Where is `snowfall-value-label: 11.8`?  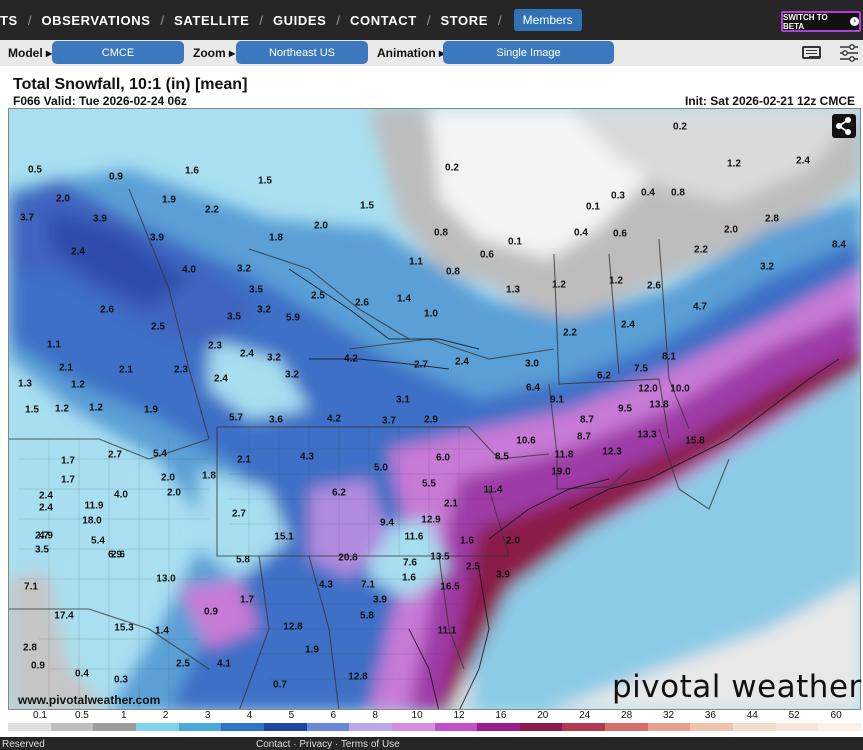 snowfall-value-label: 11.8 is located at coordinates (564, 455).